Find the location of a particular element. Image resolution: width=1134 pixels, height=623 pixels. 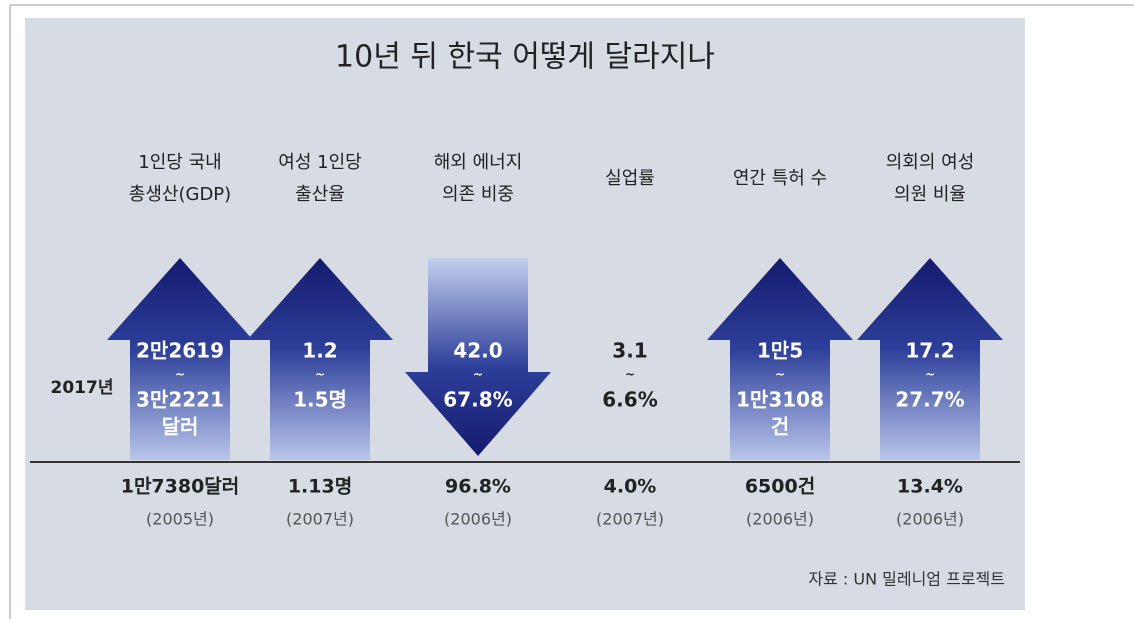

projection-value: 1.2 is located at coordinates (319, 351).